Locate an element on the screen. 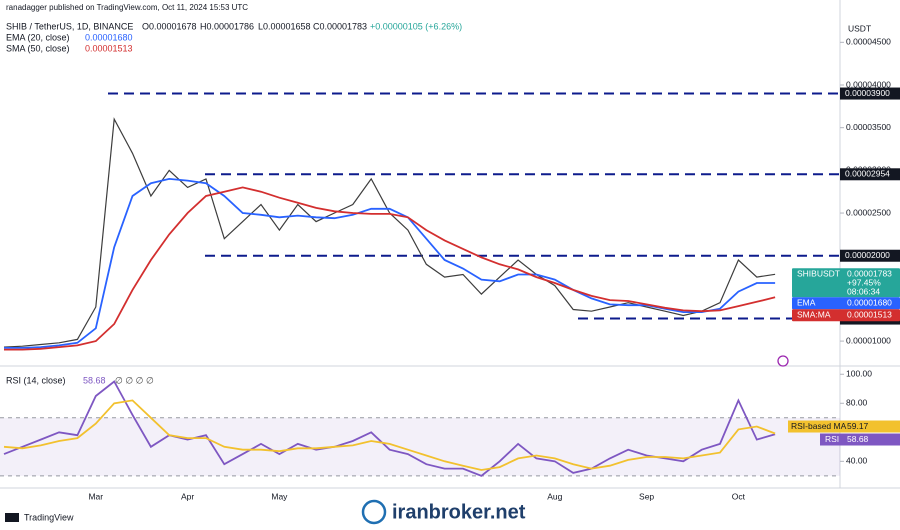 The height and width of the screenshot is (530, 900). ema-value: 0.00001680 is located at coordinates (109, 37).